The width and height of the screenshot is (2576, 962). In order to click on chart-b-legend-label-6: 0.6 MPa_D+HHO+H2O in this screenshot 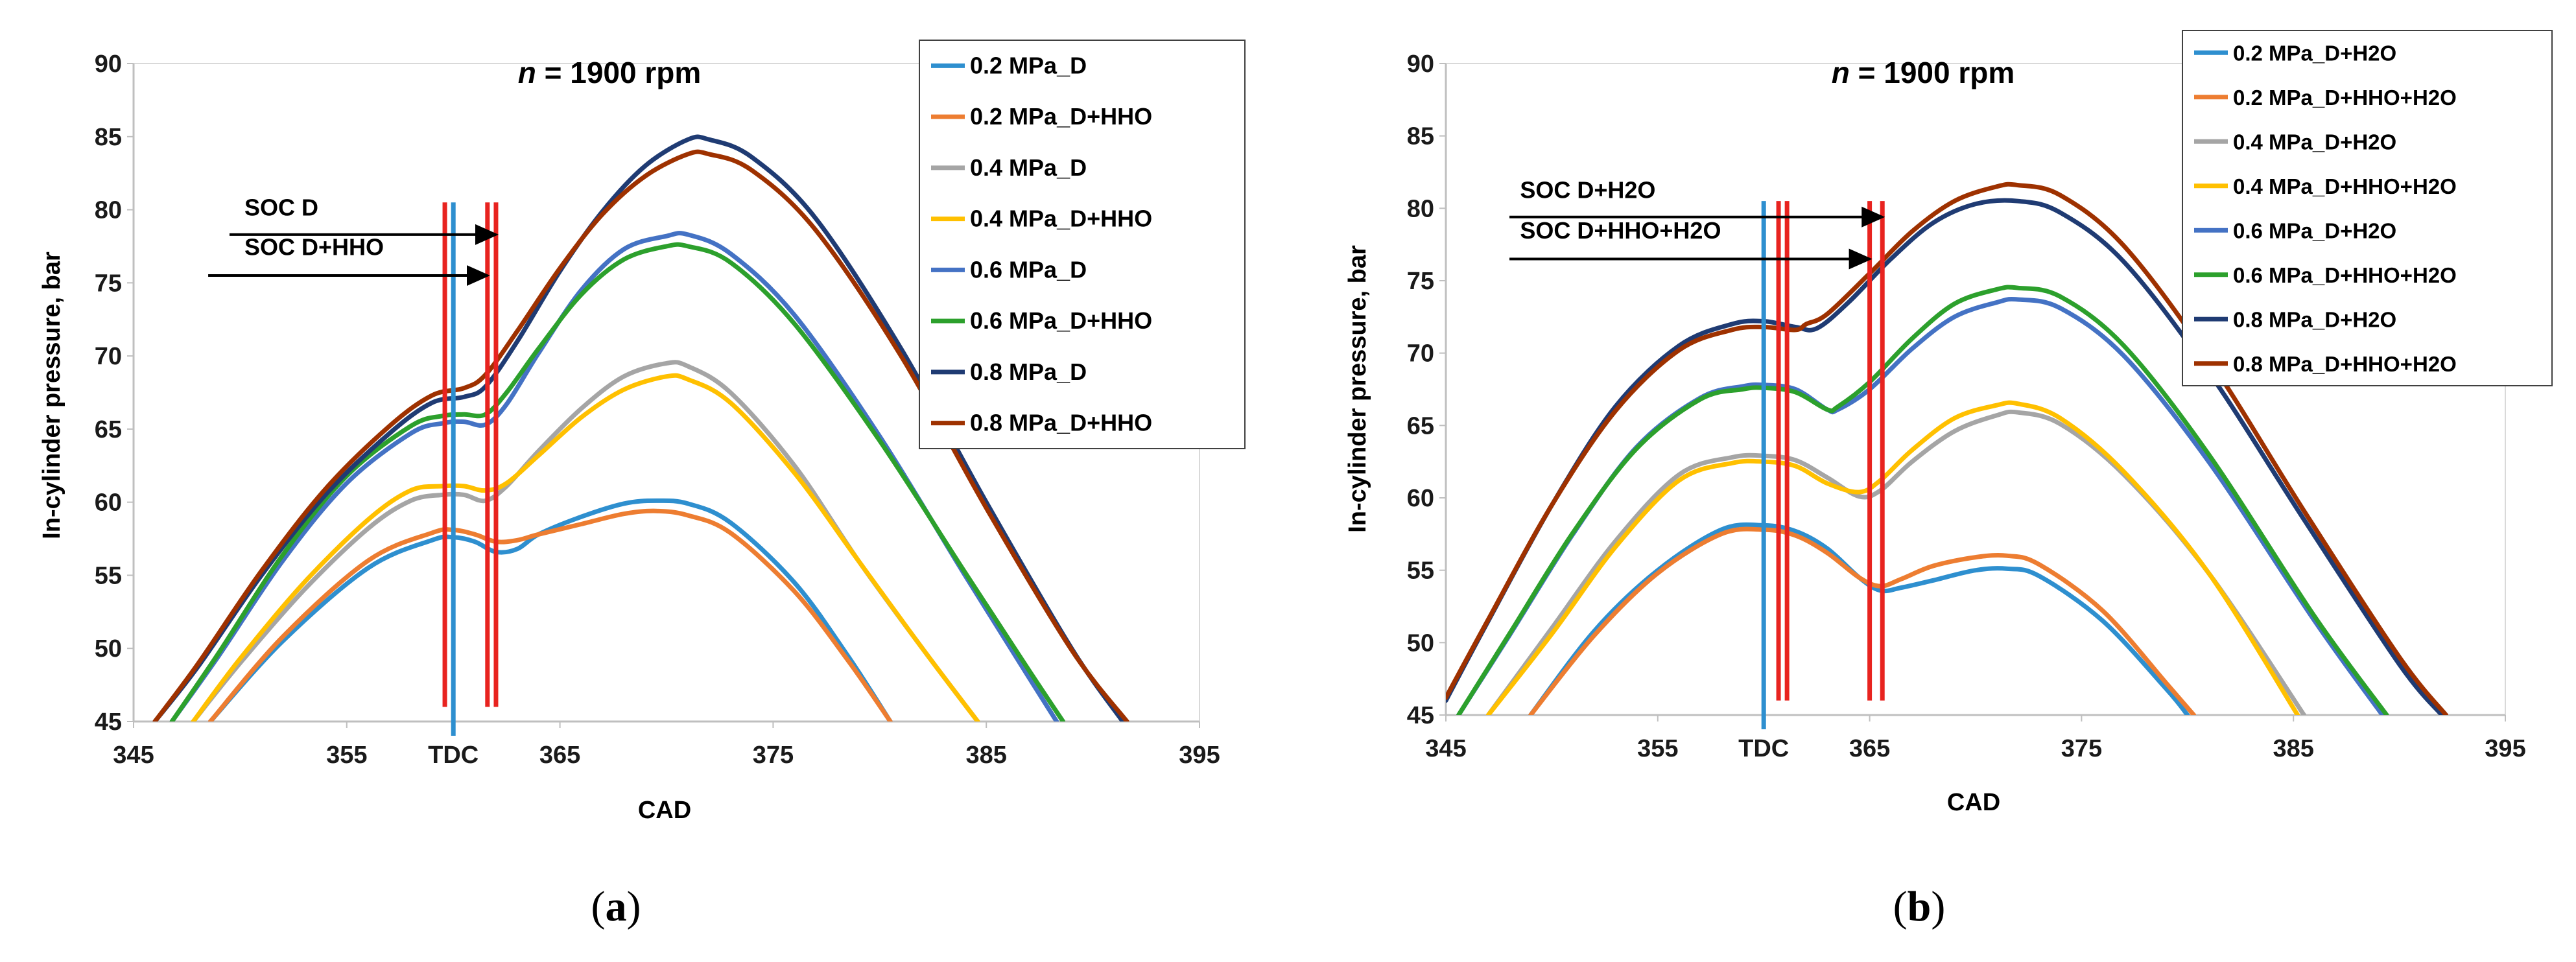, I will do `click(2345, 275)`.